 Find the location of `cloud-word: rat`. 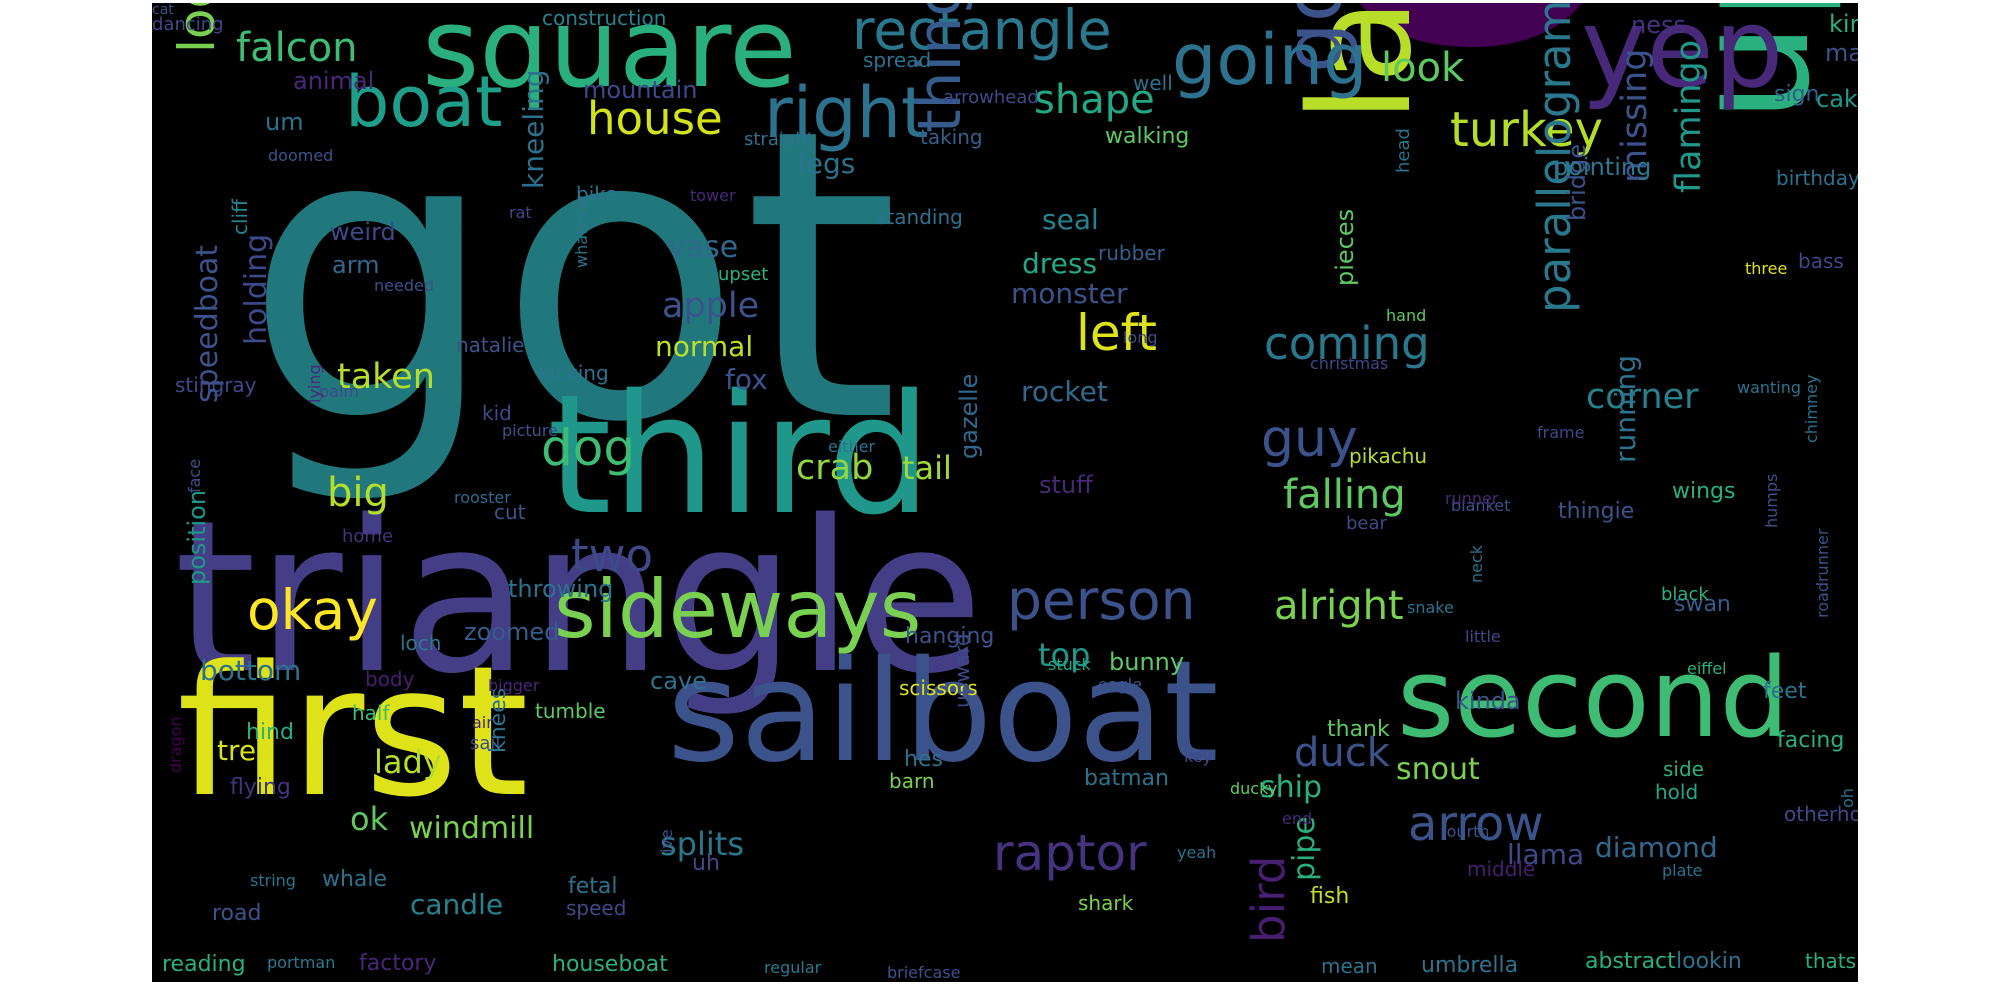

cloud-word: rat is located at coordinates (520, 212).